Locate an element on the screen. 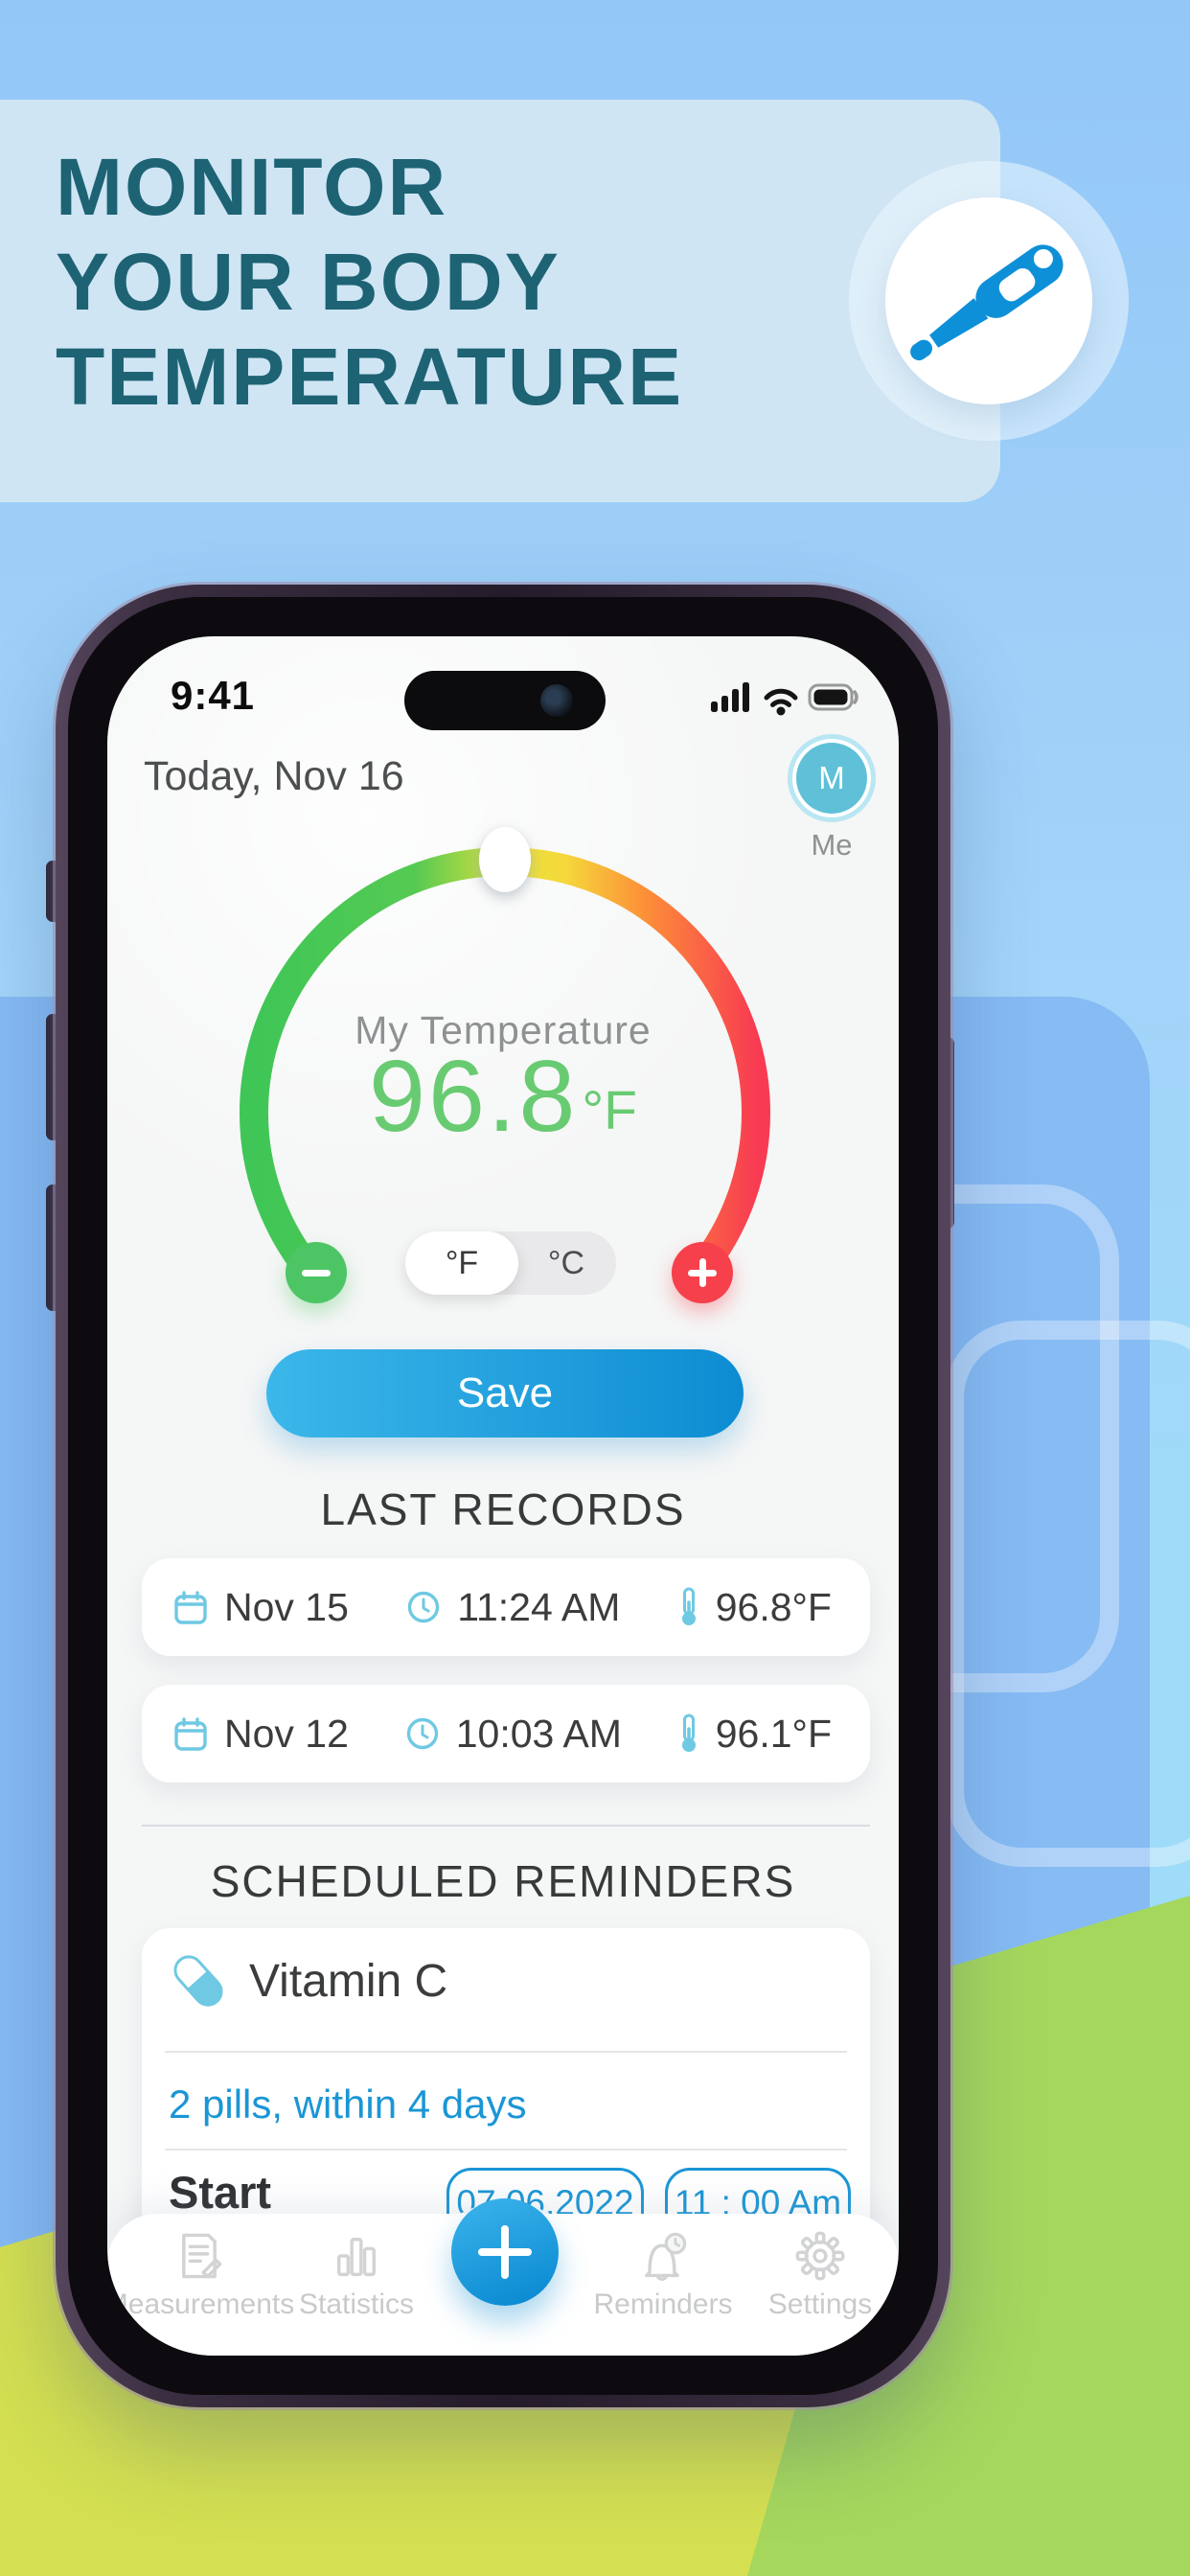 The width and height of the screenshot is (1190, 2576). hero-title-line: TEMPERATURE is located at coordinates (370, 377).